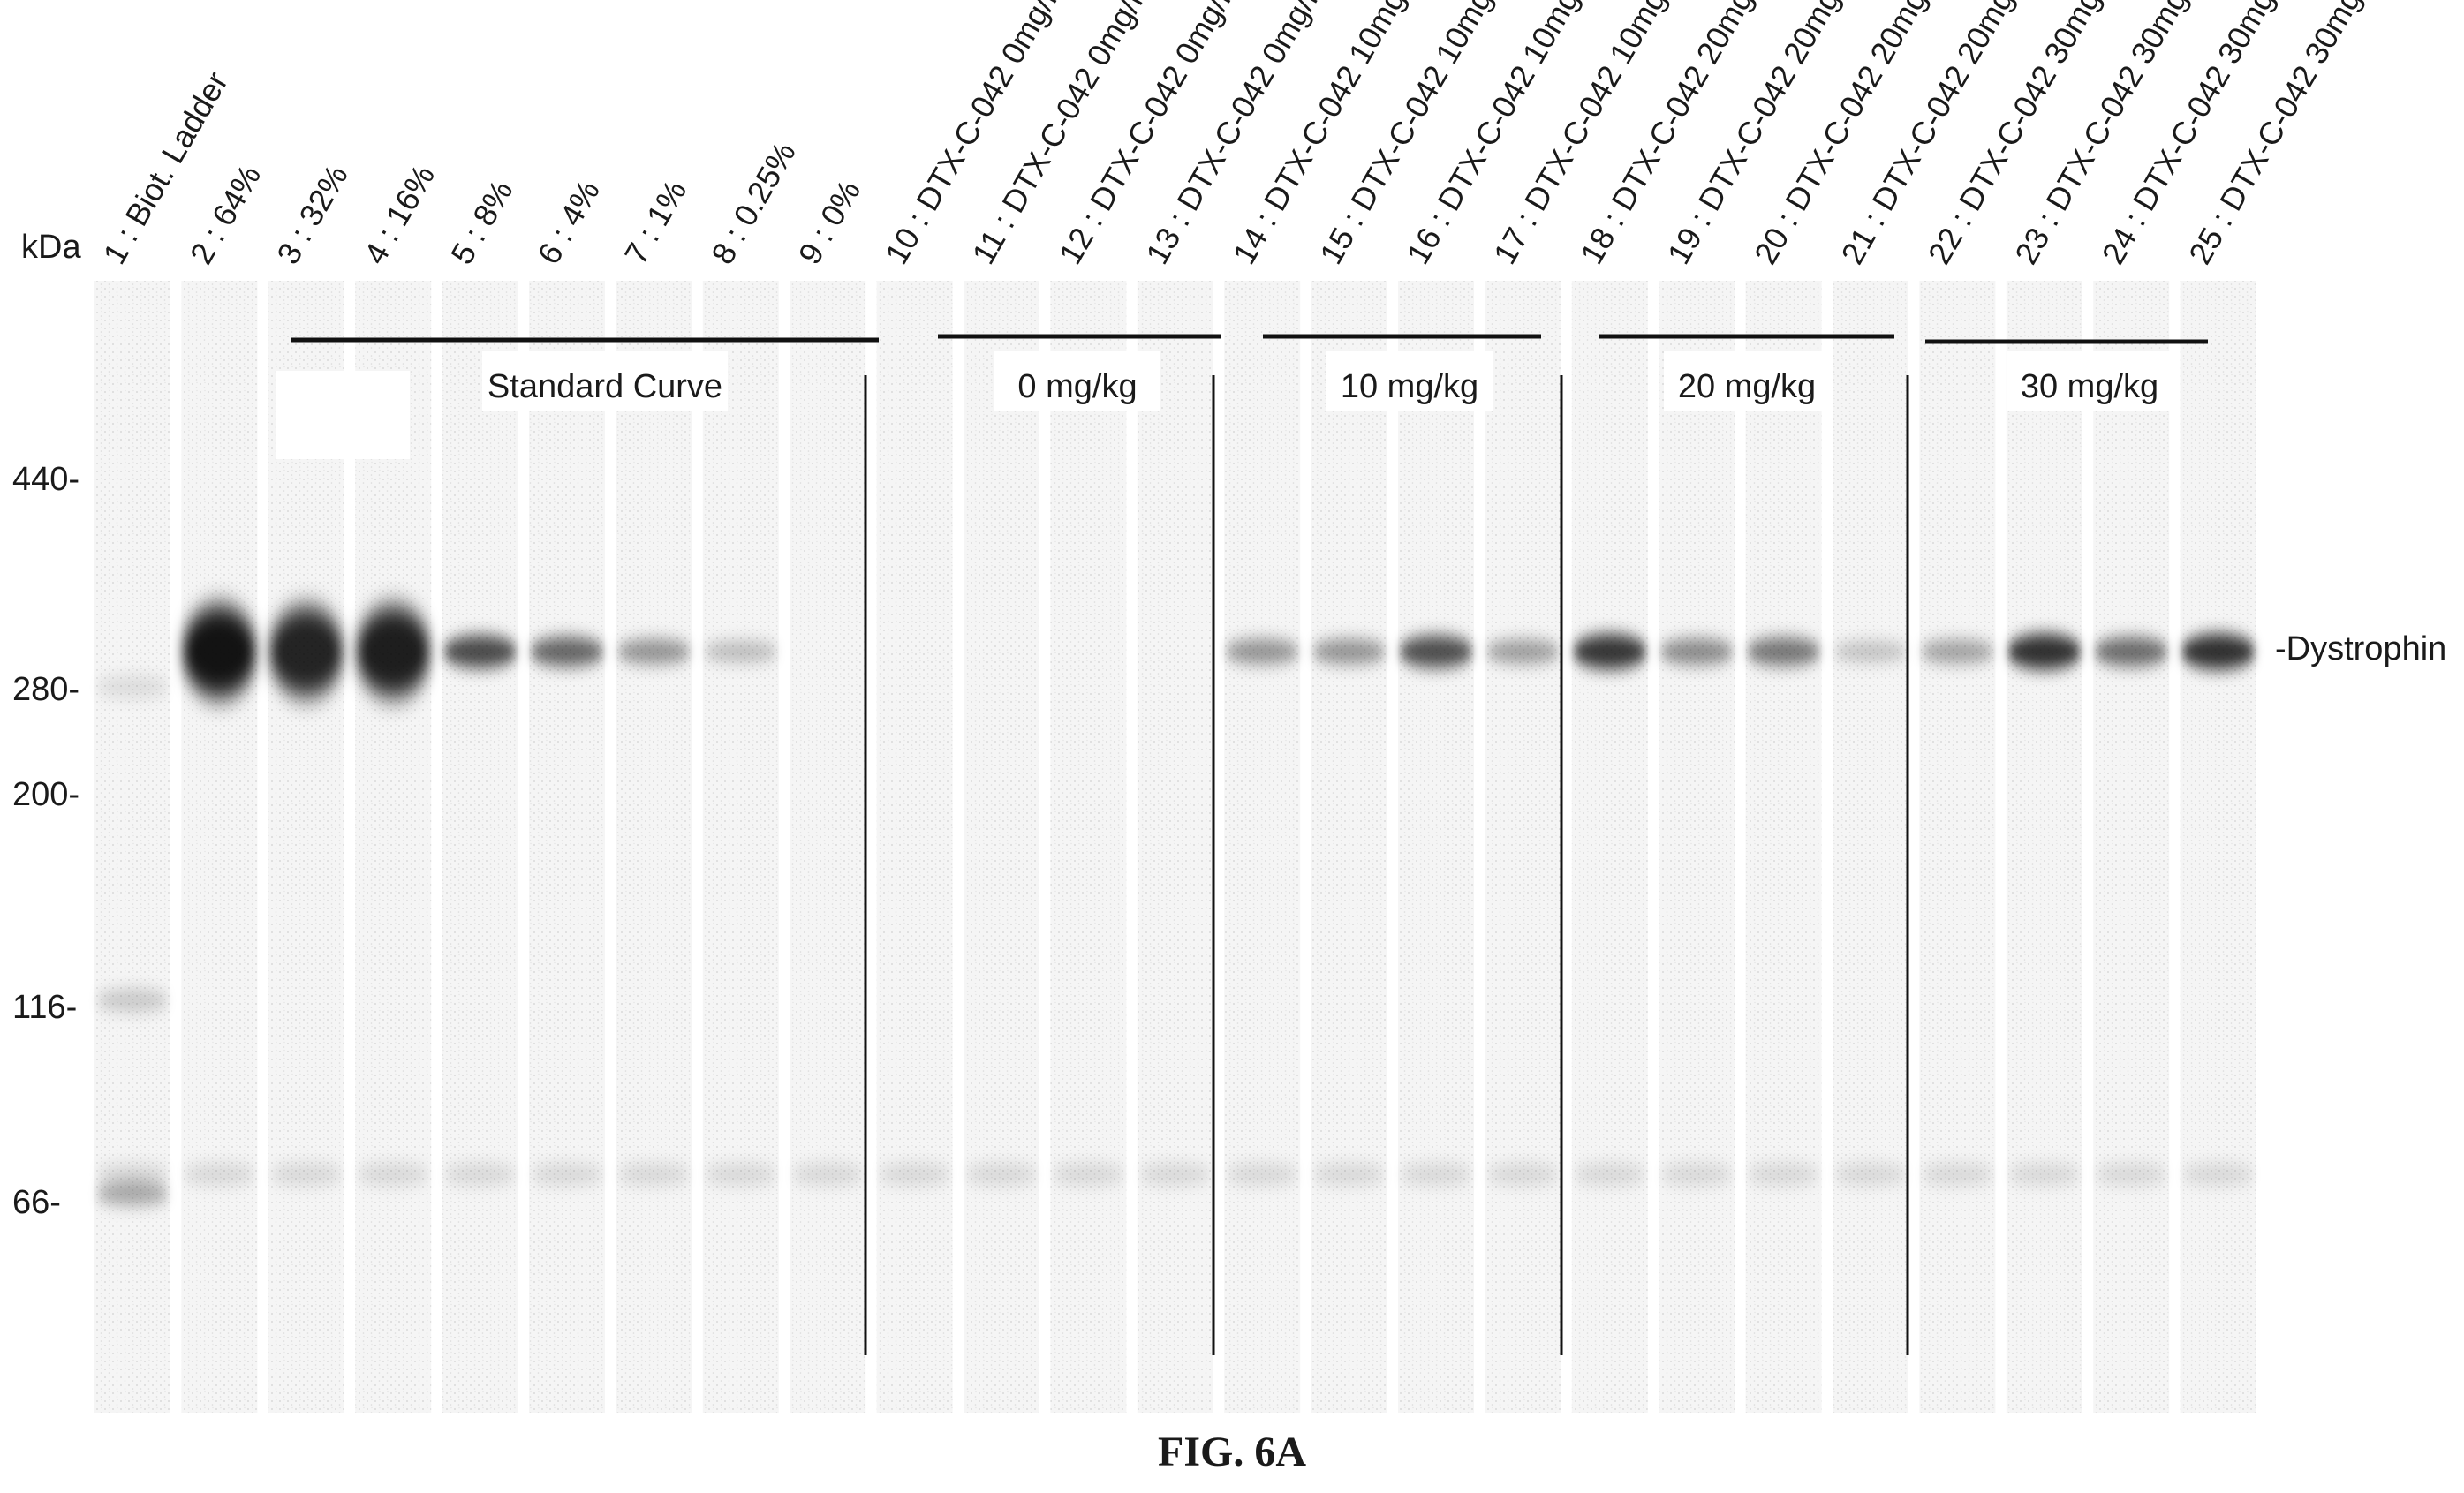 This screenshot has height=1493, width=2464. What do you see at coordinates (45, 841) in the screenshot?
I see `ladder-marks: 440- 280- 200- 116- 66-` at bounding box center [45, 841].